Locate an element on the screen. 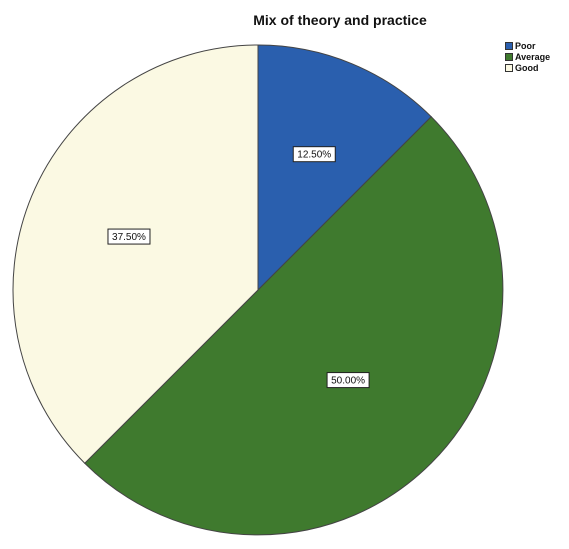  legend-swatch-average is located at coordinates (509, 56).